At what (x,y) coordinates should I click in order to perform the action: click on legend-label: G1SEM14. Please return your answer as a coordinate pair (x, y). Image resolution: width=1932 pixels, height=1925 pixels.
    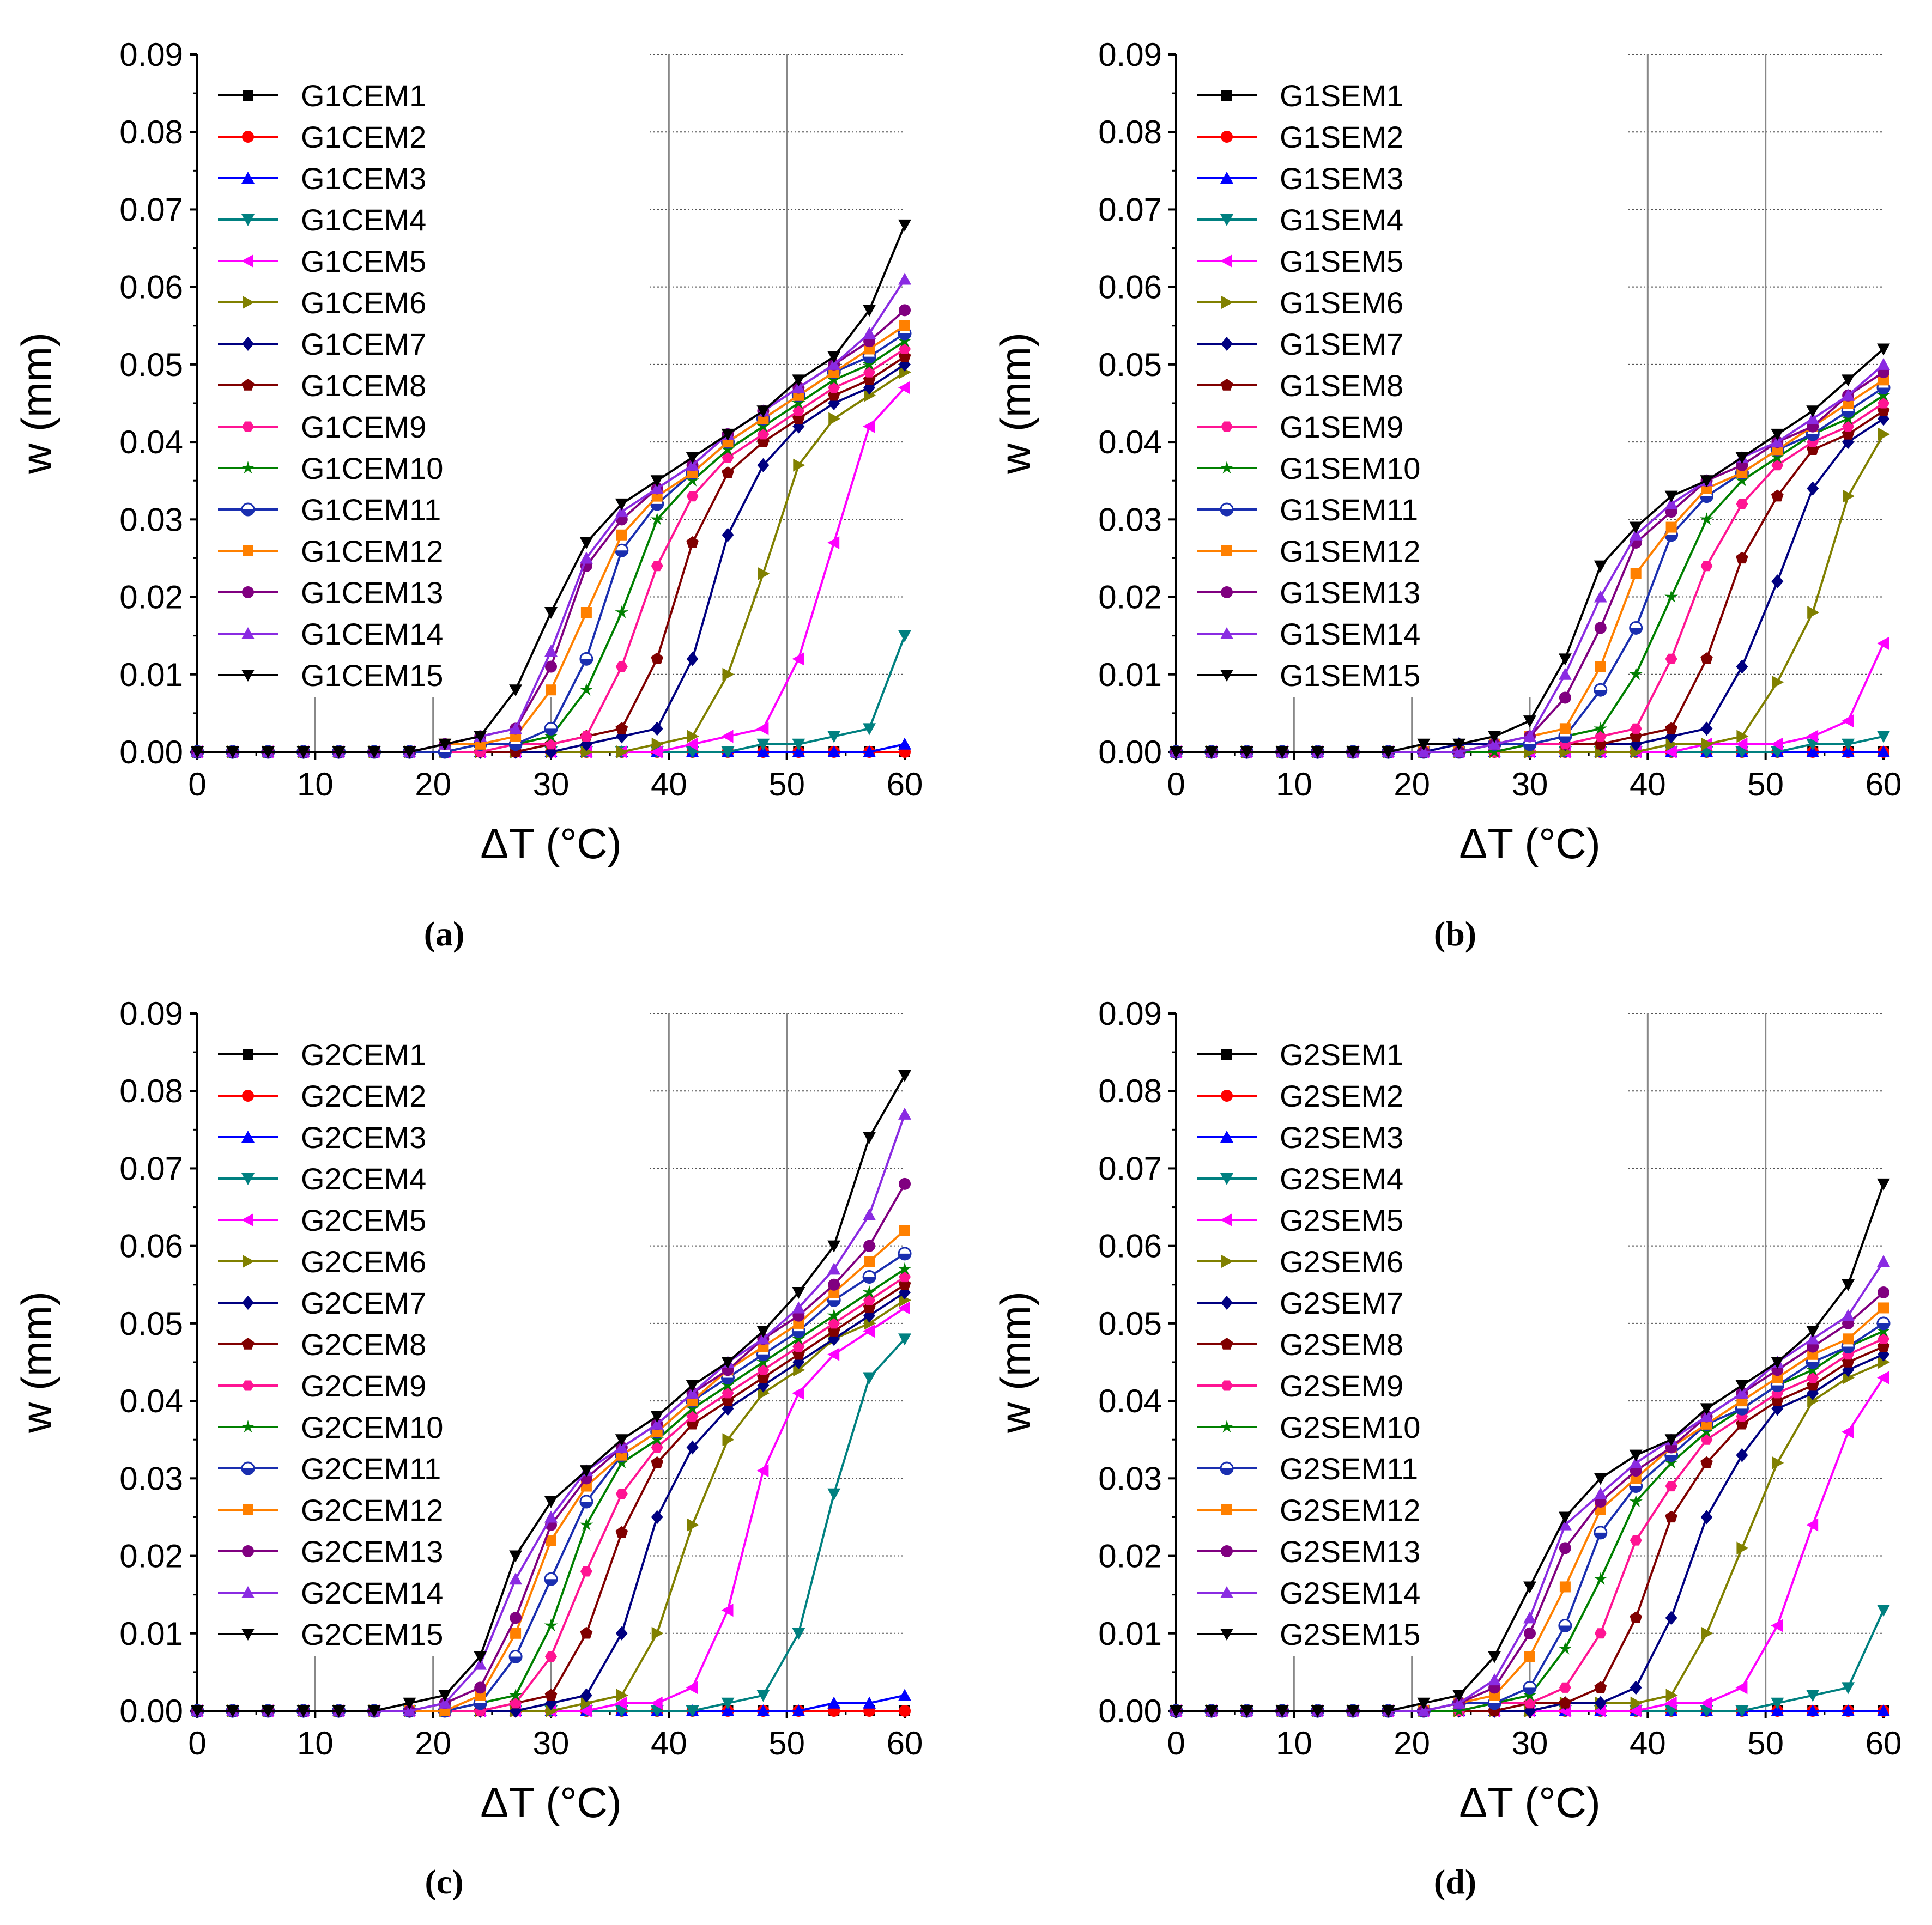
    Looking at the image, I should click on (1350, 634).